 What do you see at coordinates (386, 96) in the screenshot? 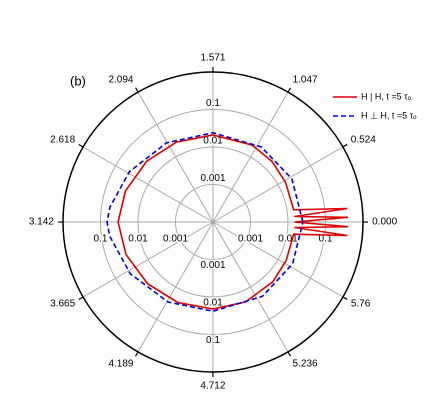
I see `legend-label: H | H, t =5 τₒ` at bounding box center [386, 96].